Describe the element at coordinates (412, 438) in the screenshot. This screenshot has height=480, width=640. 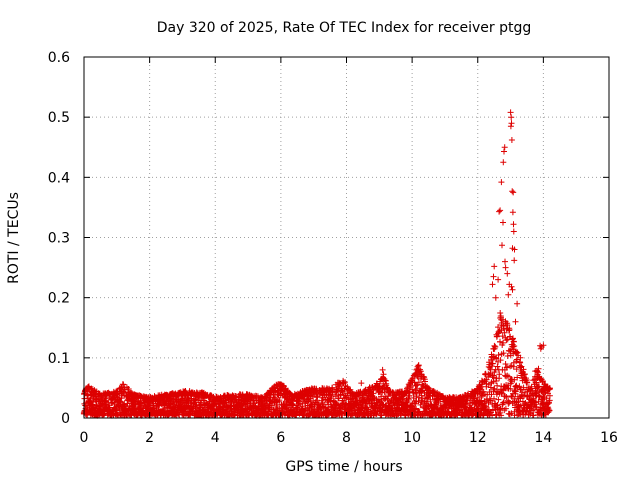
I see `x-tick-label: 10` at that location.